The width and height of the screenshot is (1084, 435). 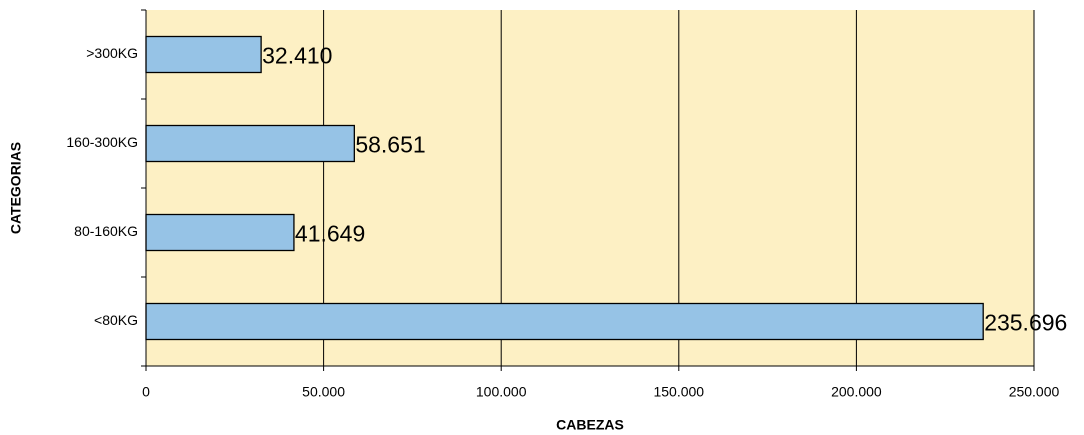 What do you see at coordinates (112, 53) in the screenshot?
I see `y-tick-label: >300KG` at bounding box center [112, 53].